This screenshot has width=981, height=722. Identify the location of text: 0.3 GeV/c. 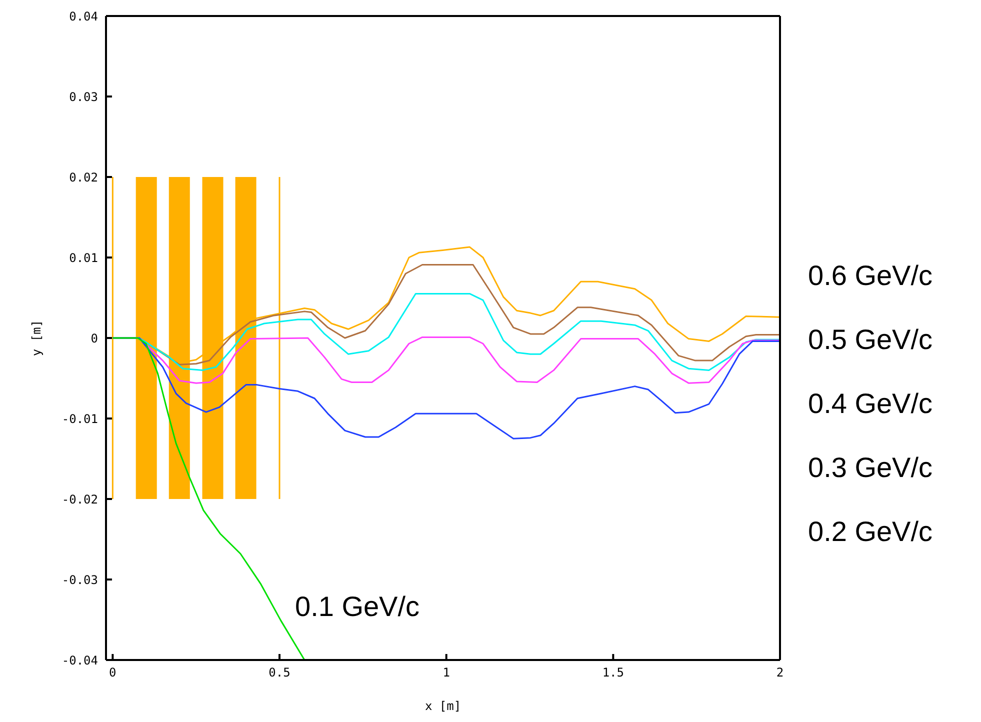
(870, 468).